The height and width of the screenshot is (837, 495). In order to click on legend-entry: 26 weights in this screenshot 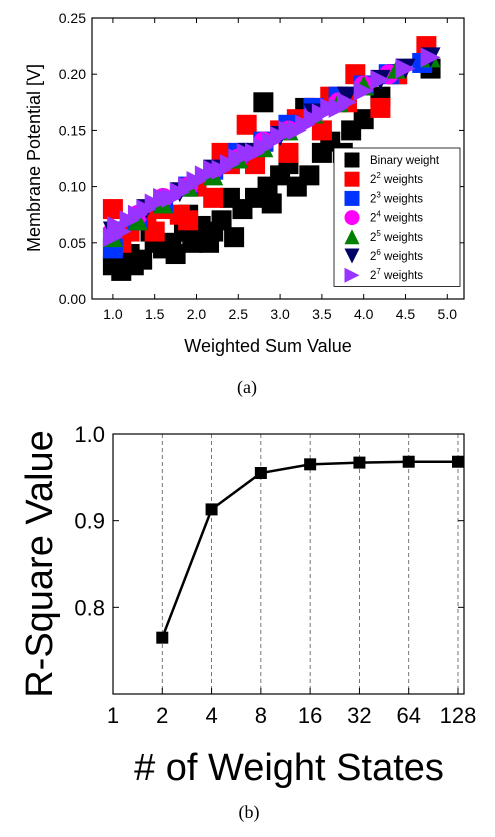, I will do `click(383, 256)`.